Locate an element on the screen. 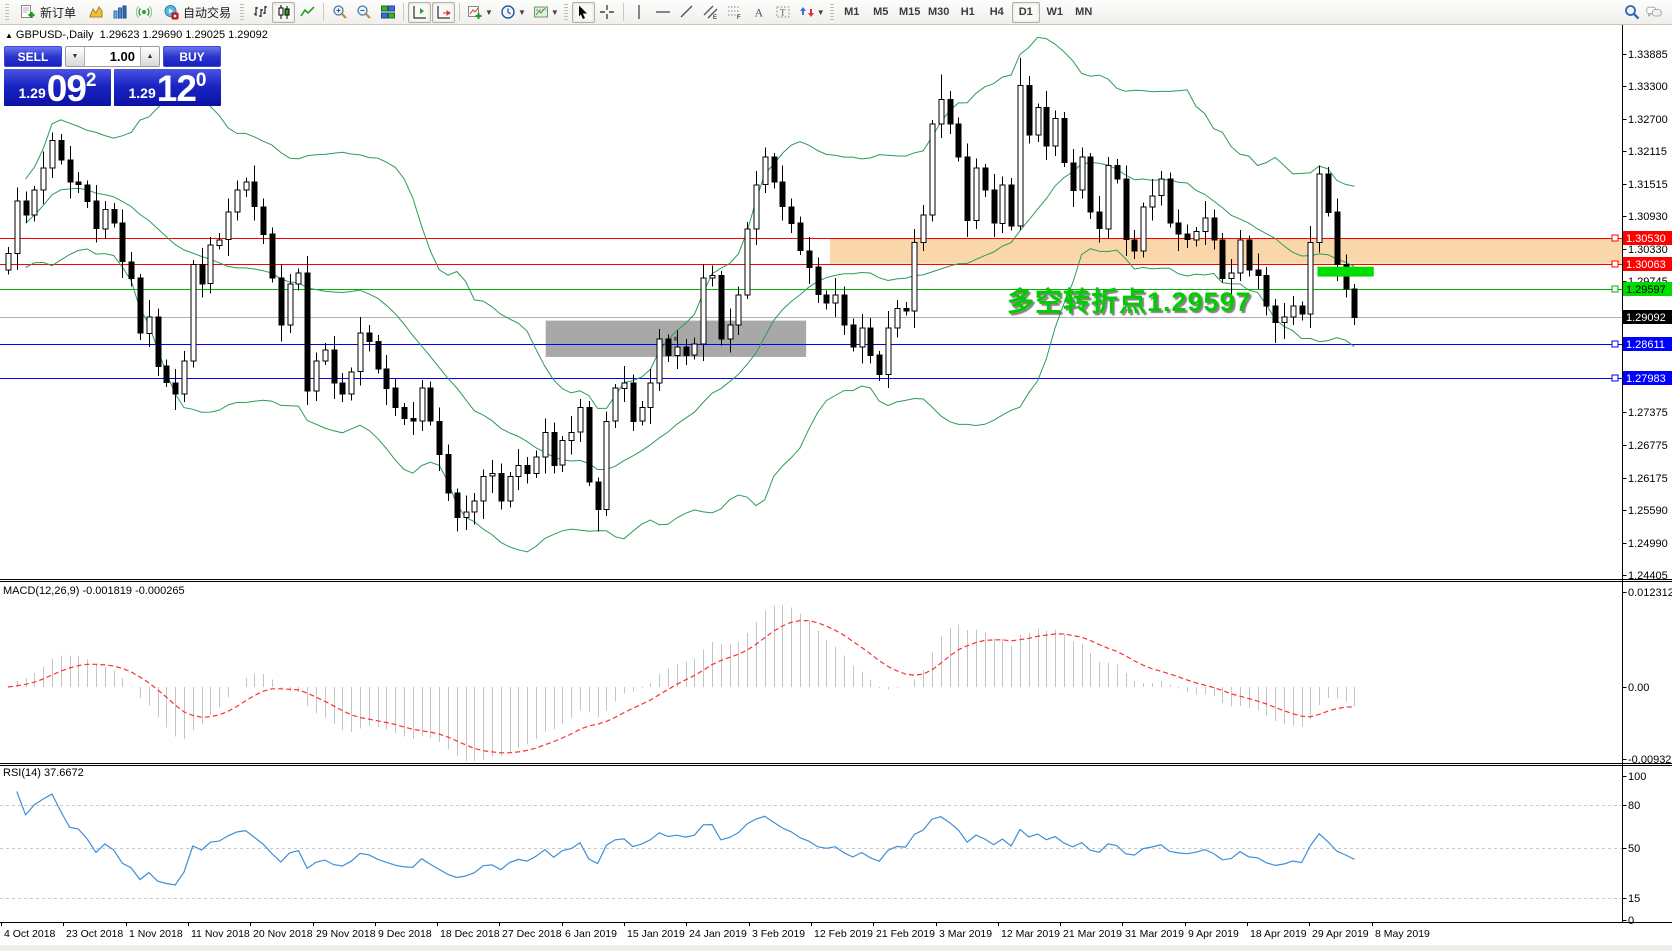 The width and height of the screenshot is (1672, 951). toolbar-separator is located at coordinates (623, 12).